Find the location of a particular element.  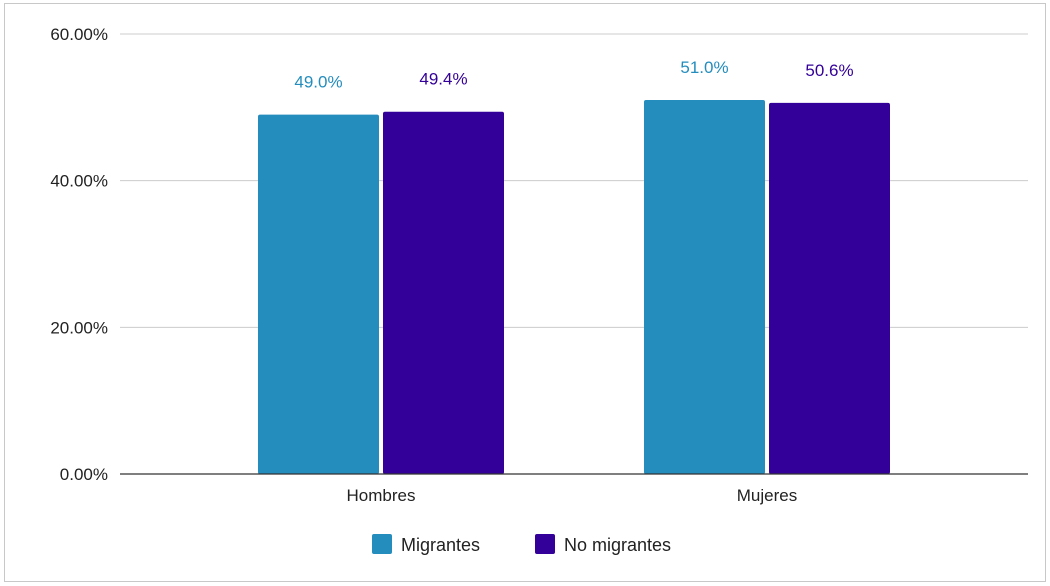

legend-label: No migrantes is located at coordinates (617, 545).